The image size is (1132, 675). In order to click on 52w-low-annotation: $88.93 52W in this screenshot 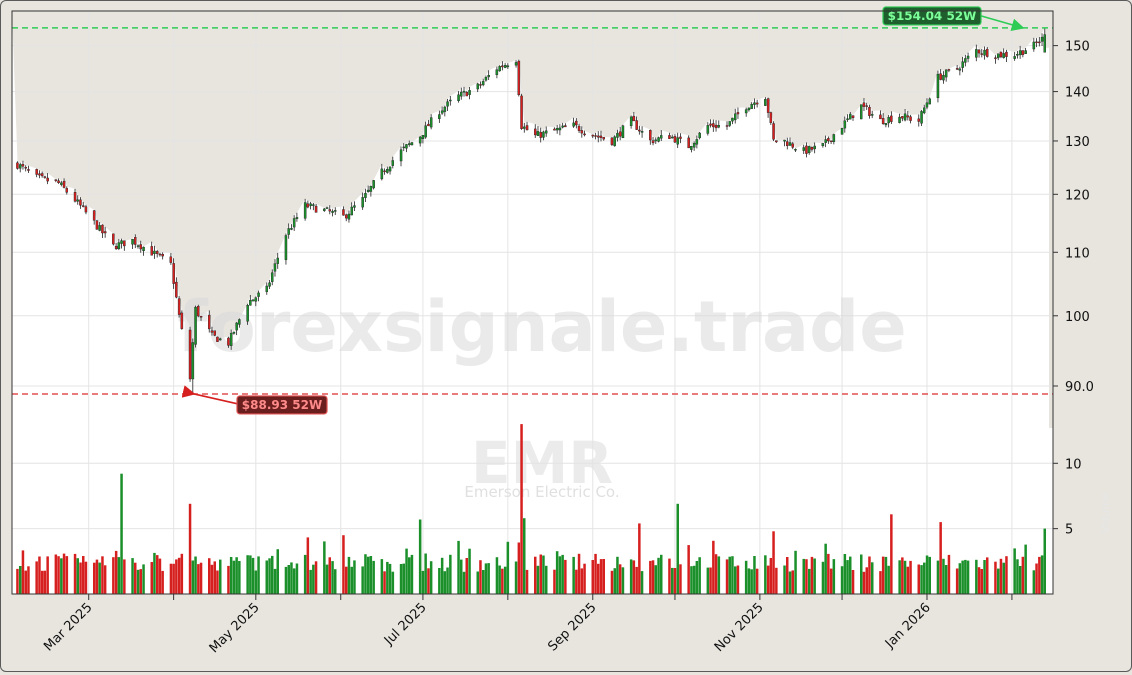, I will do `click(254, 400)`.